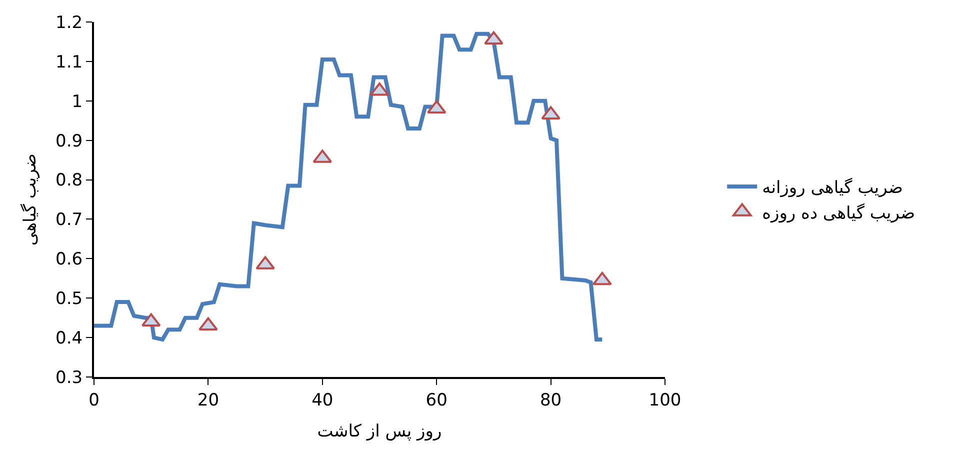 The width and height of the screenshot is (961, 458). What do you see at coordinates (839, 213) in the screenshot?
I see `legend-label: ضریب گیاهی ده روزه` at bounding box center [839, 213].